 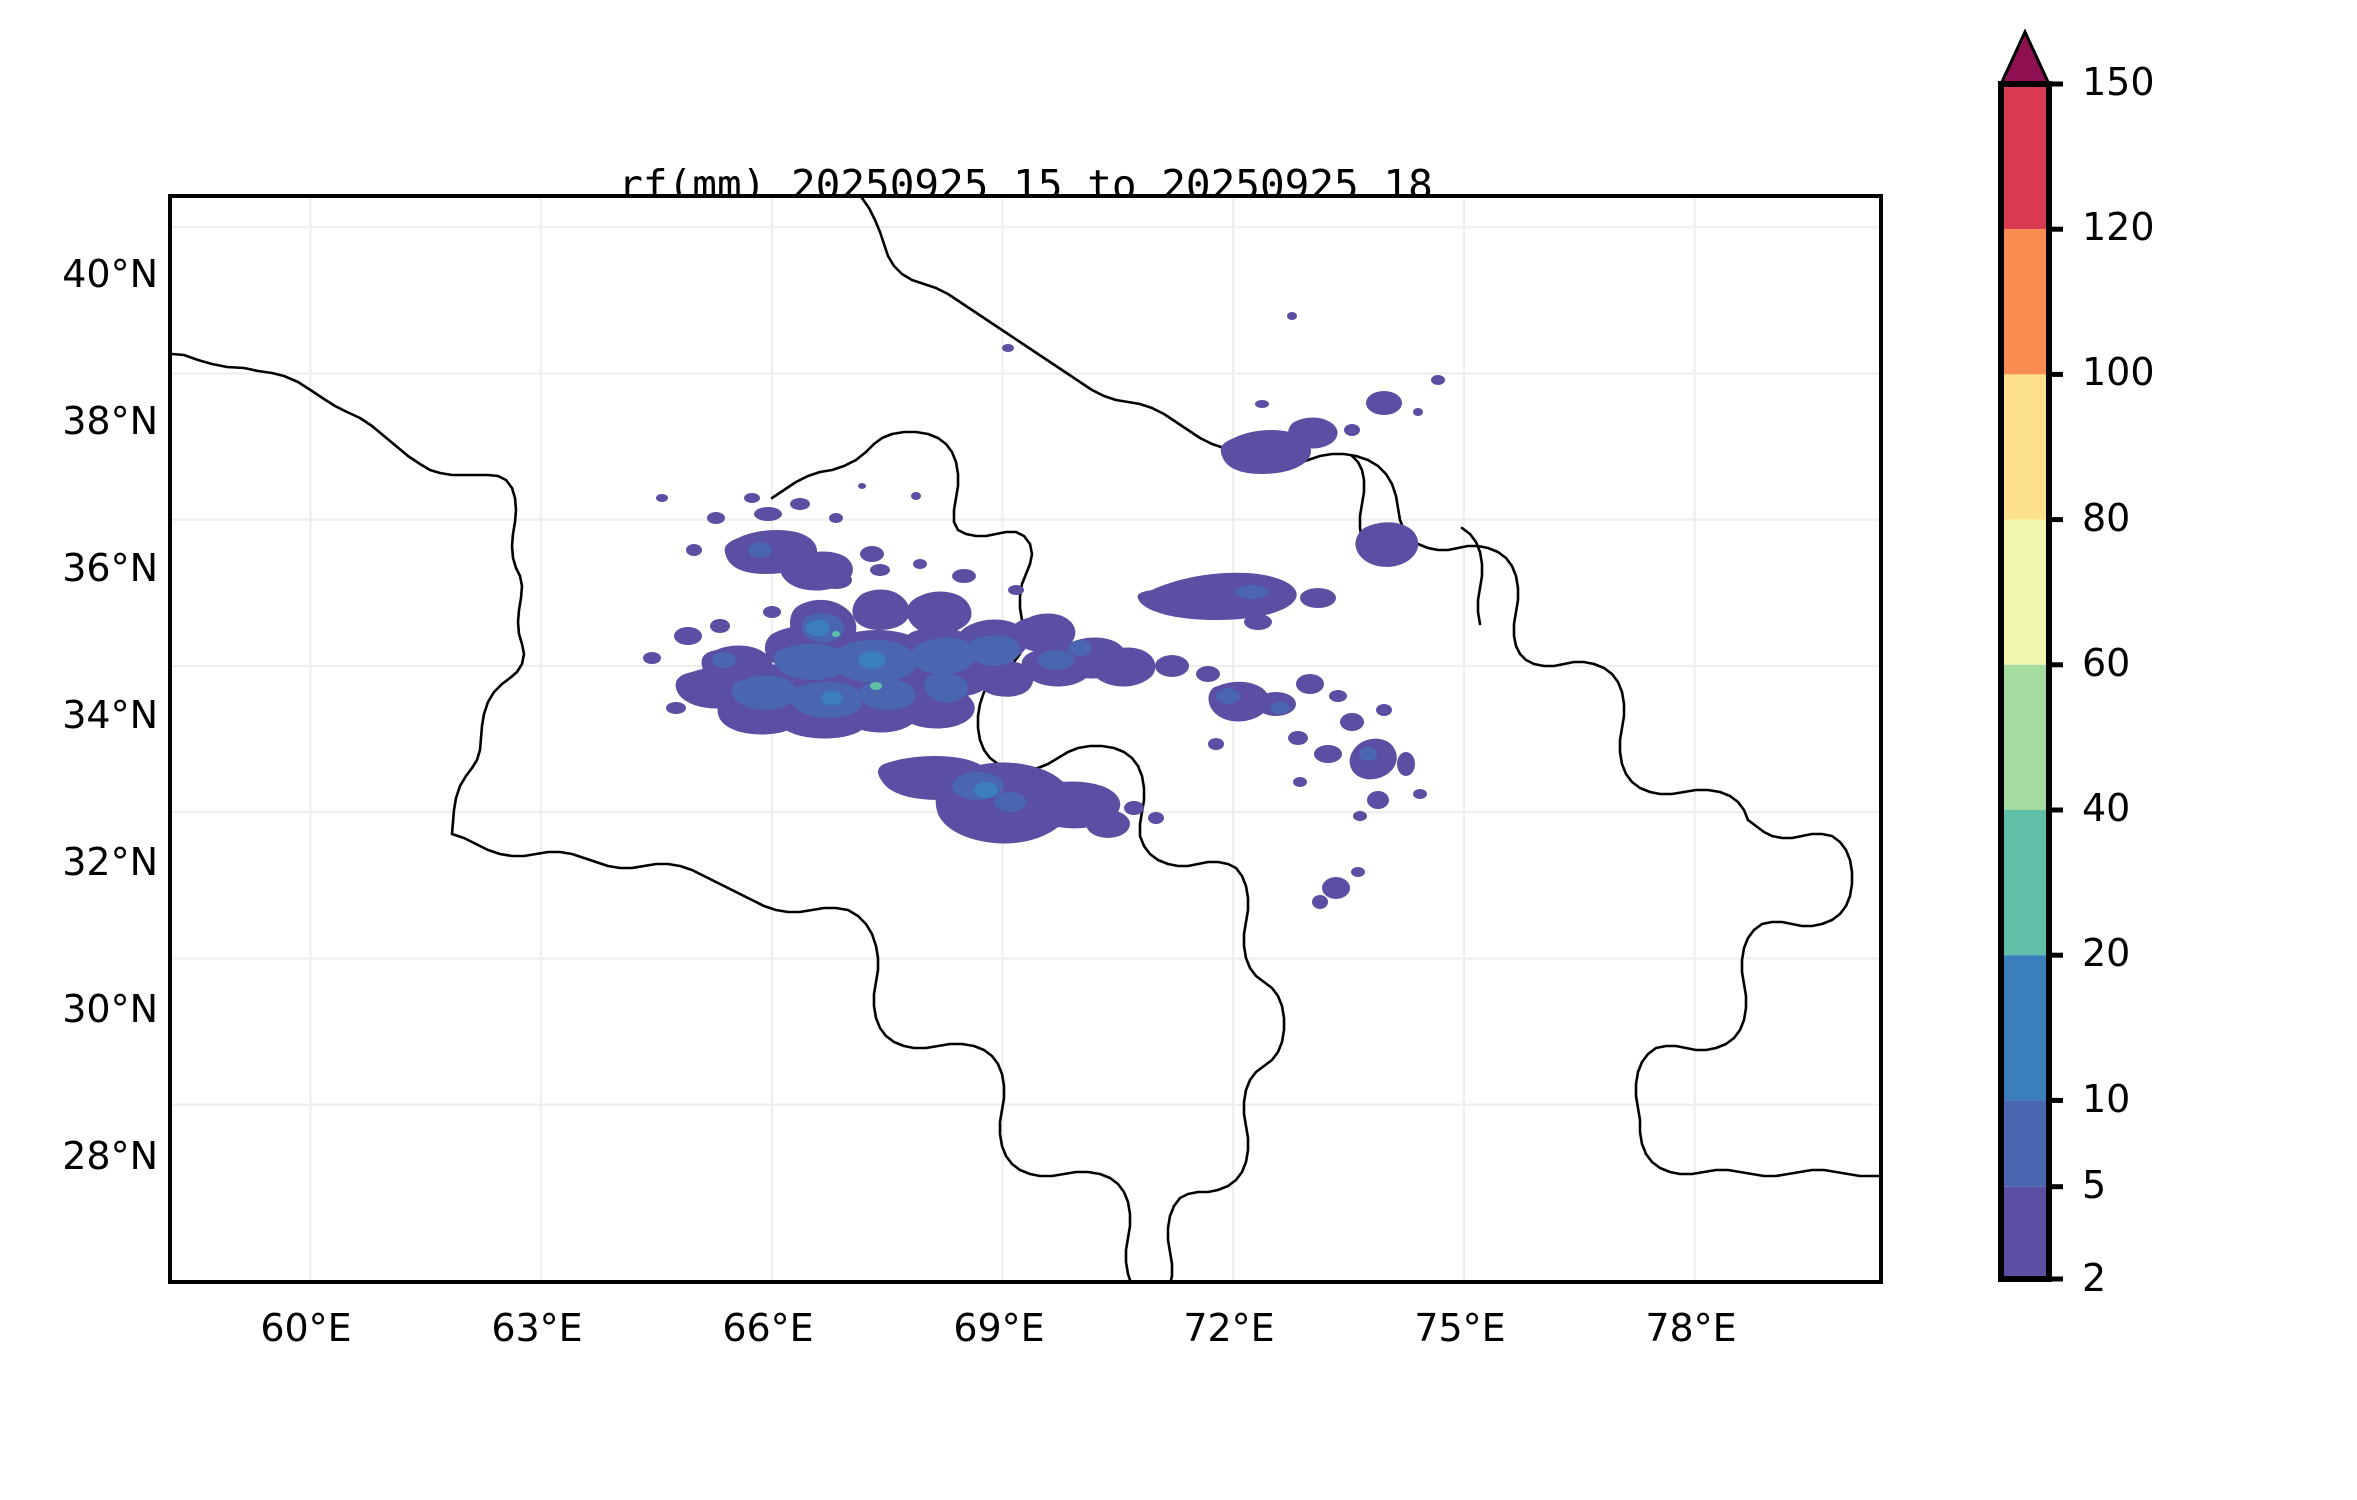 I want to click on colorbar-outline, so click(x=2025, y=681).